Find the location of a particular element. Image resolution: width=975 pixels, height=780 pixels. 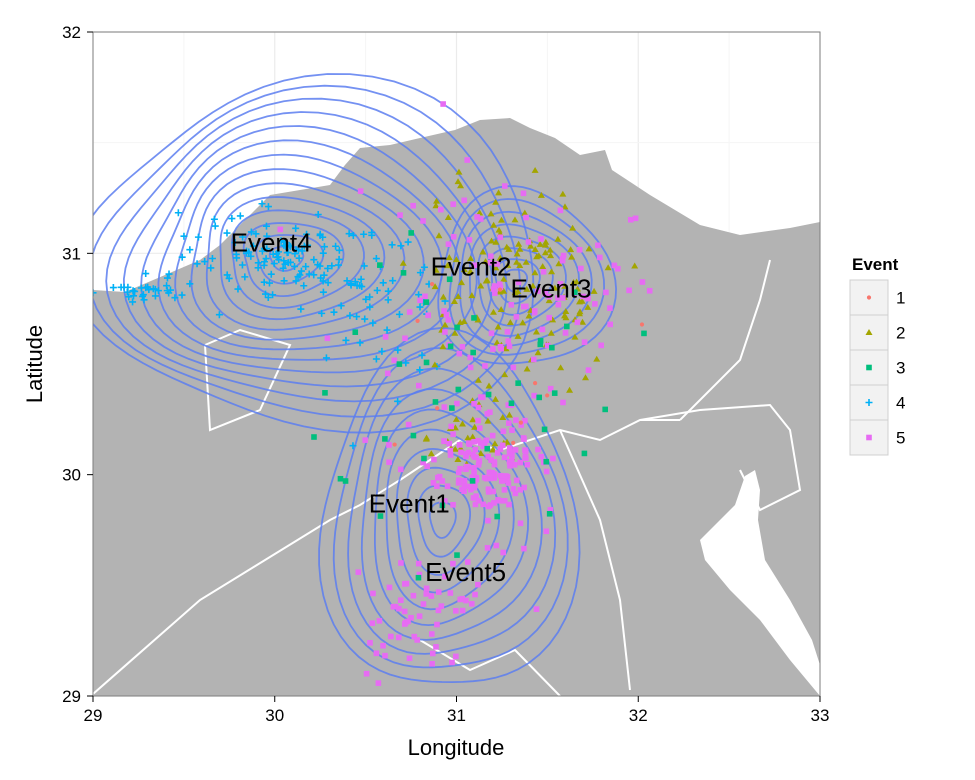

y-axis-title: Latitude is located at coordinates (34, 364).